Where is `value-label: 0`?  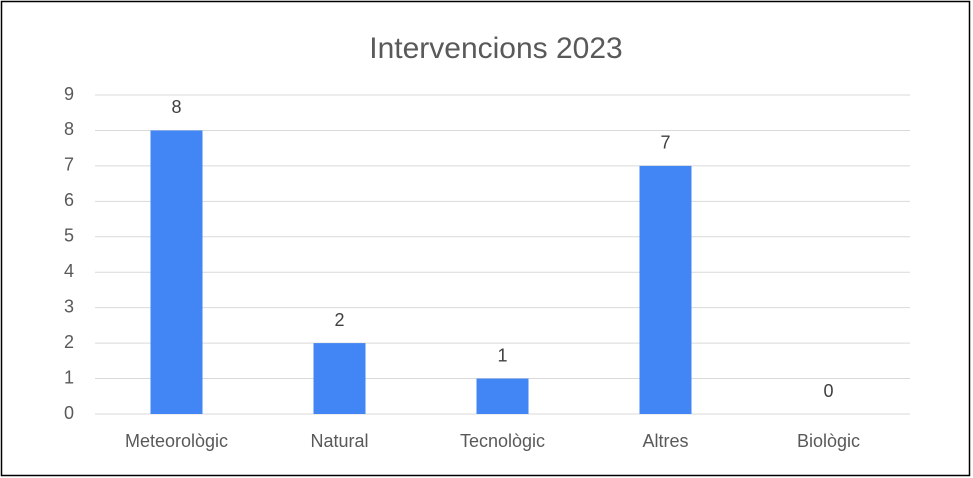 value-label: 0 is located at coordinates (828, 391).